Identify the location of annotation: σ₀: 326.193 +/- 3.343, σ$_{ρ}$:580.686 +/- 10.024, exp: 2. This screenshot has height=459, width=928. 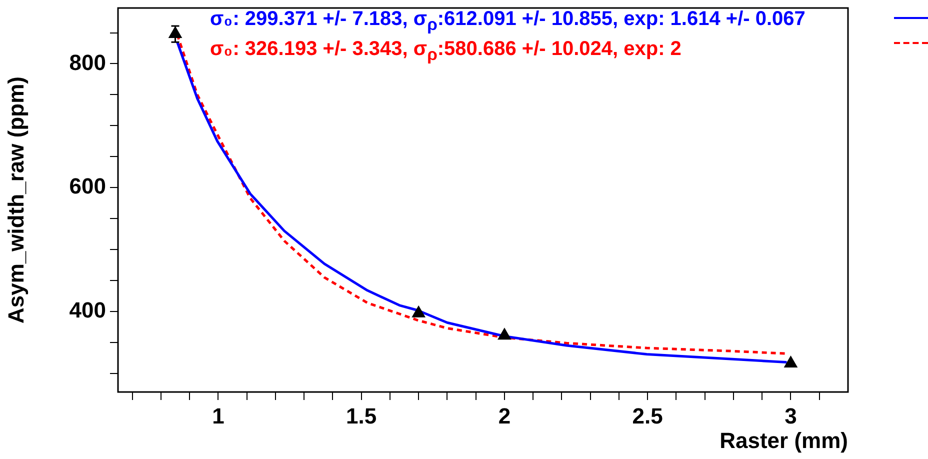
(446, 51).